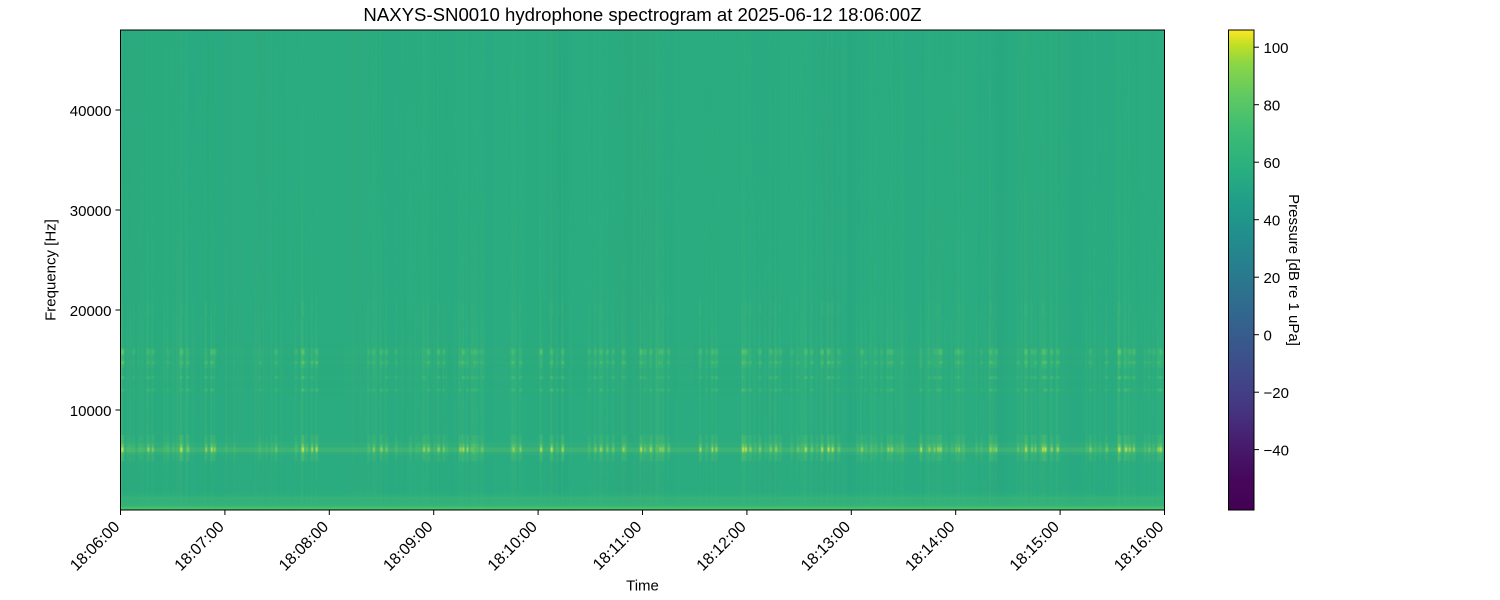 This screenshot has width=1500, height=600. Describe the element at coordinates (1035, 546) in the screenshot. I see `svg-text: 18:15:00` at that location.